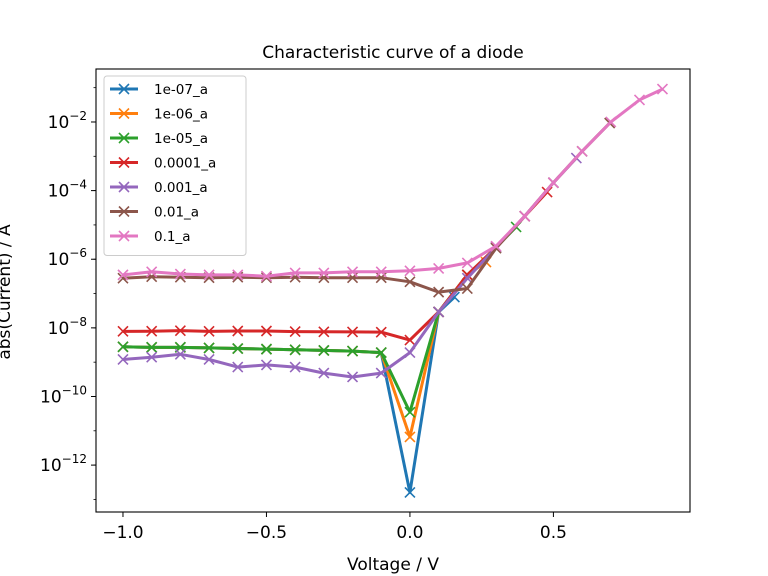  Describe the element at coordinates (409, 533) in the screenshot. I see `x-tick-label: 0.0` at that location.